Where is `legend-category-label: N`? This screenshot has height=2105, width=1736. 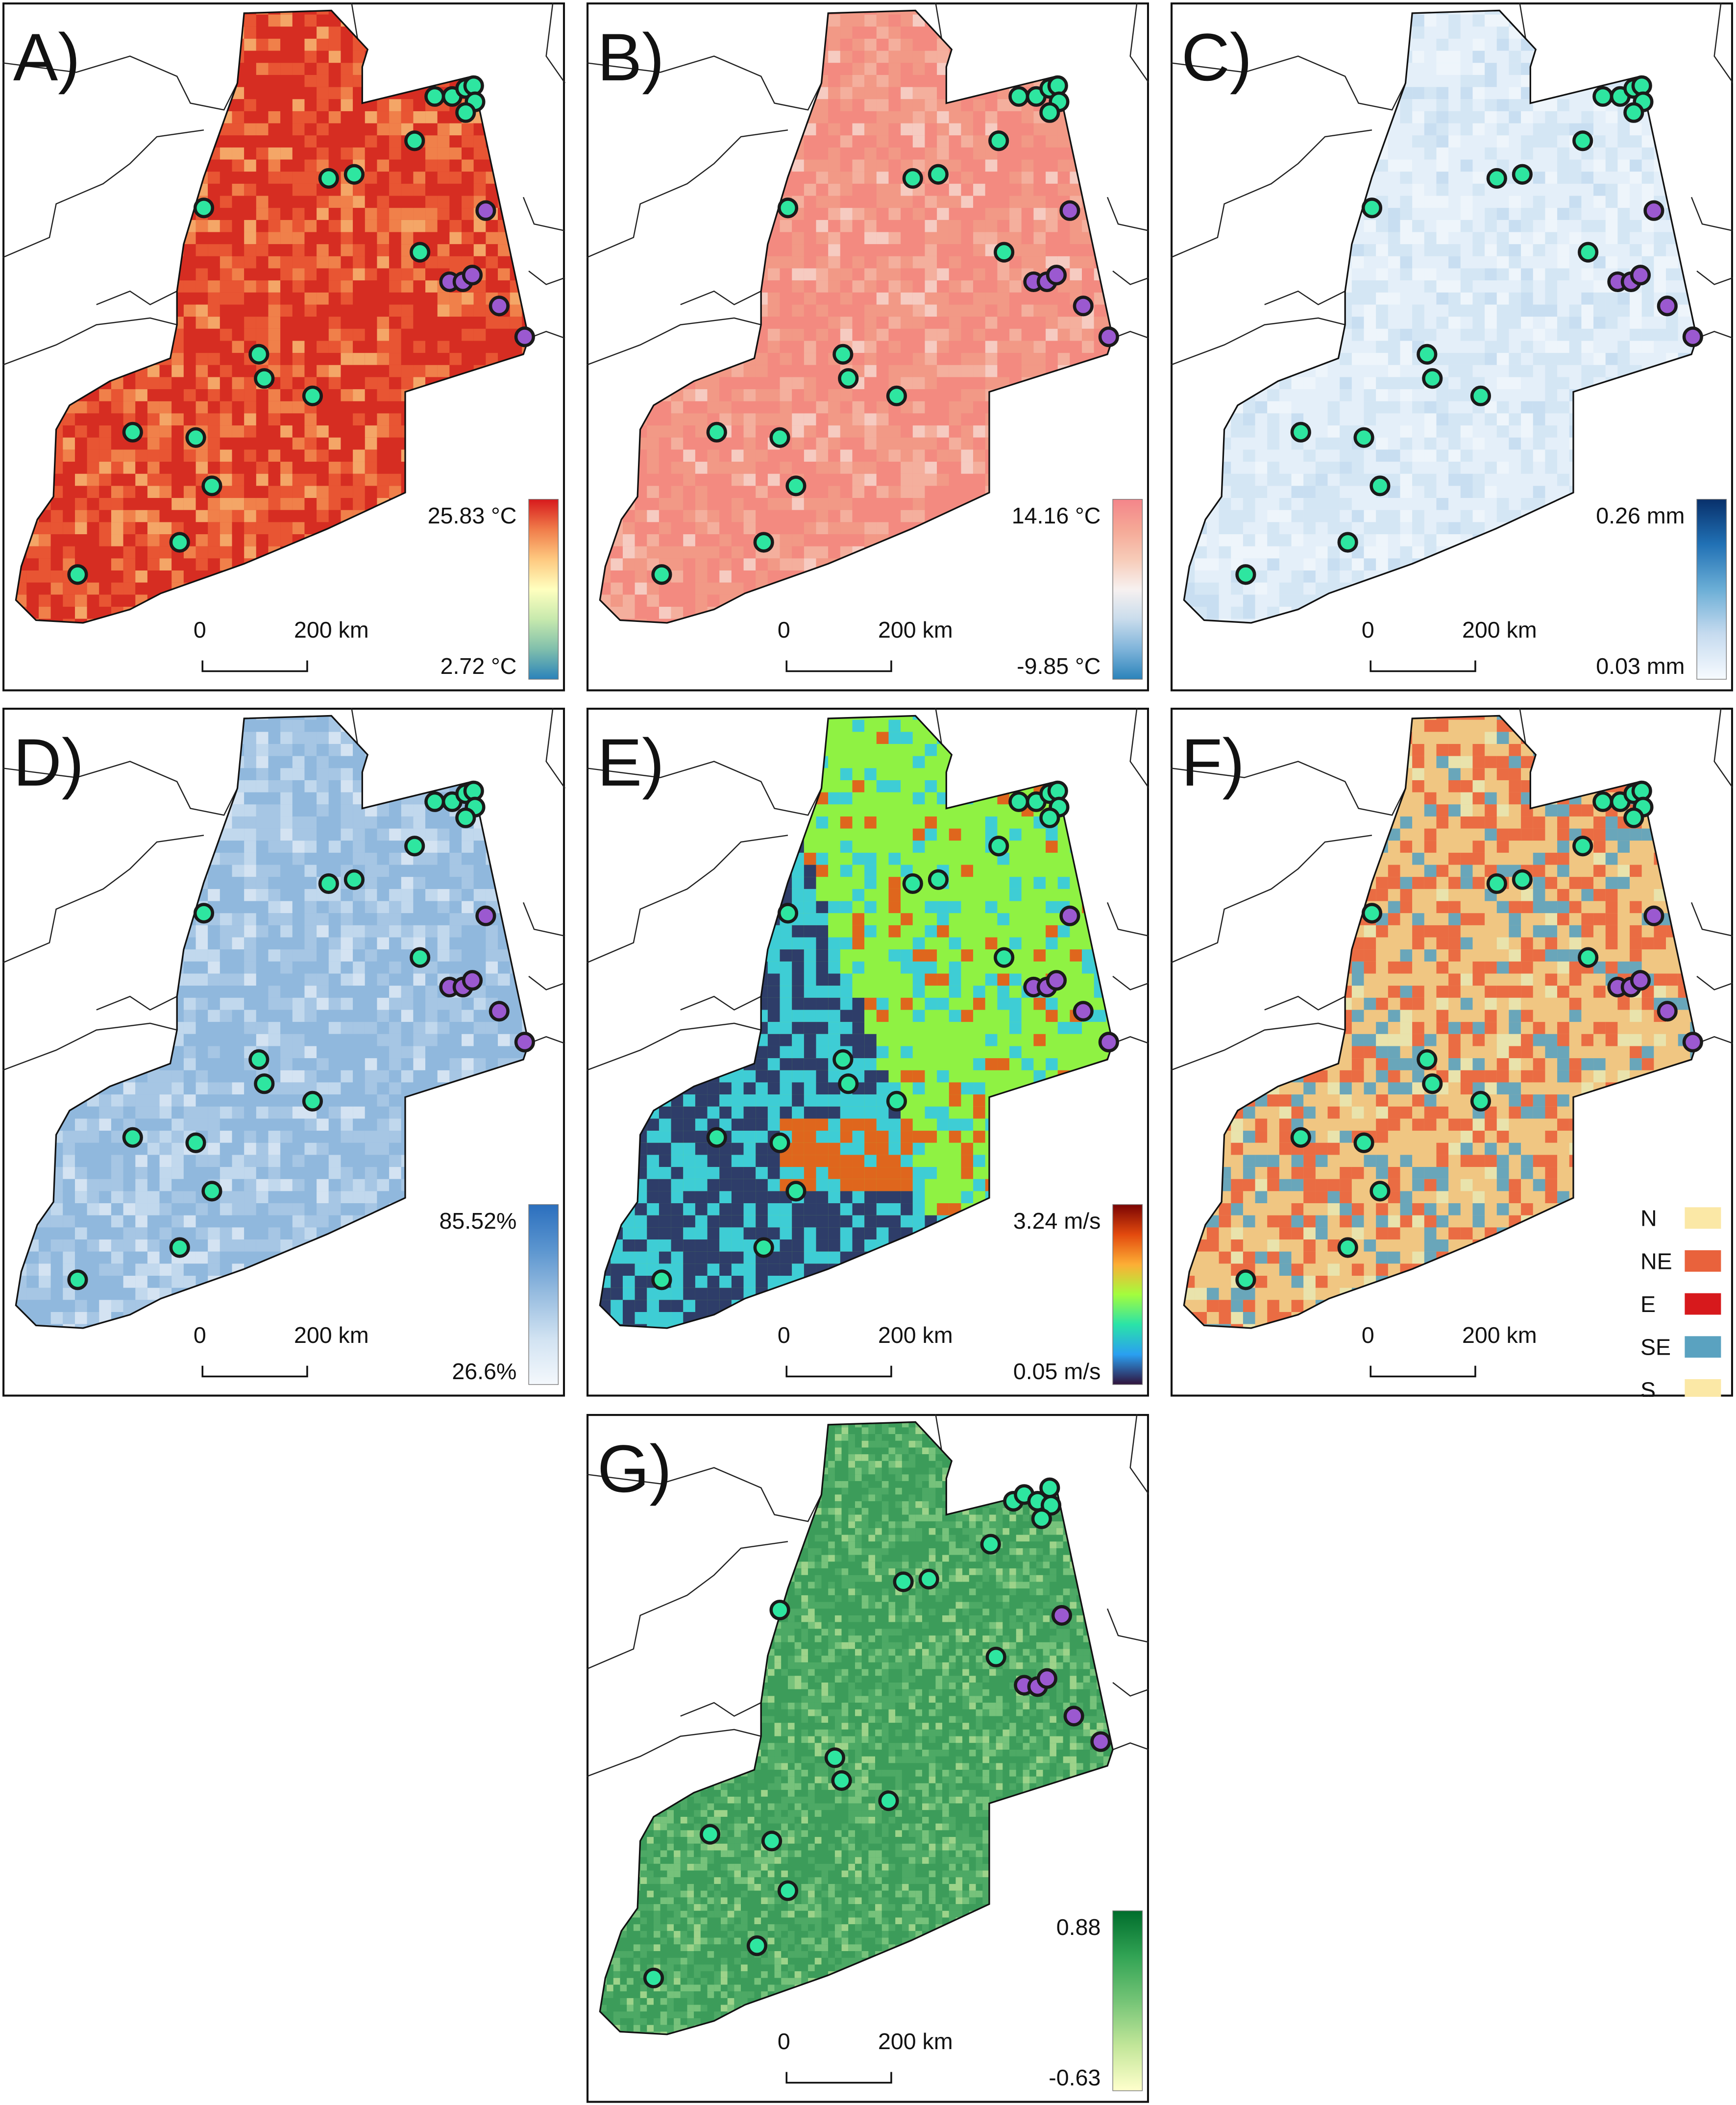
legend-category-label: N is located at coordinates (1649, 1218).